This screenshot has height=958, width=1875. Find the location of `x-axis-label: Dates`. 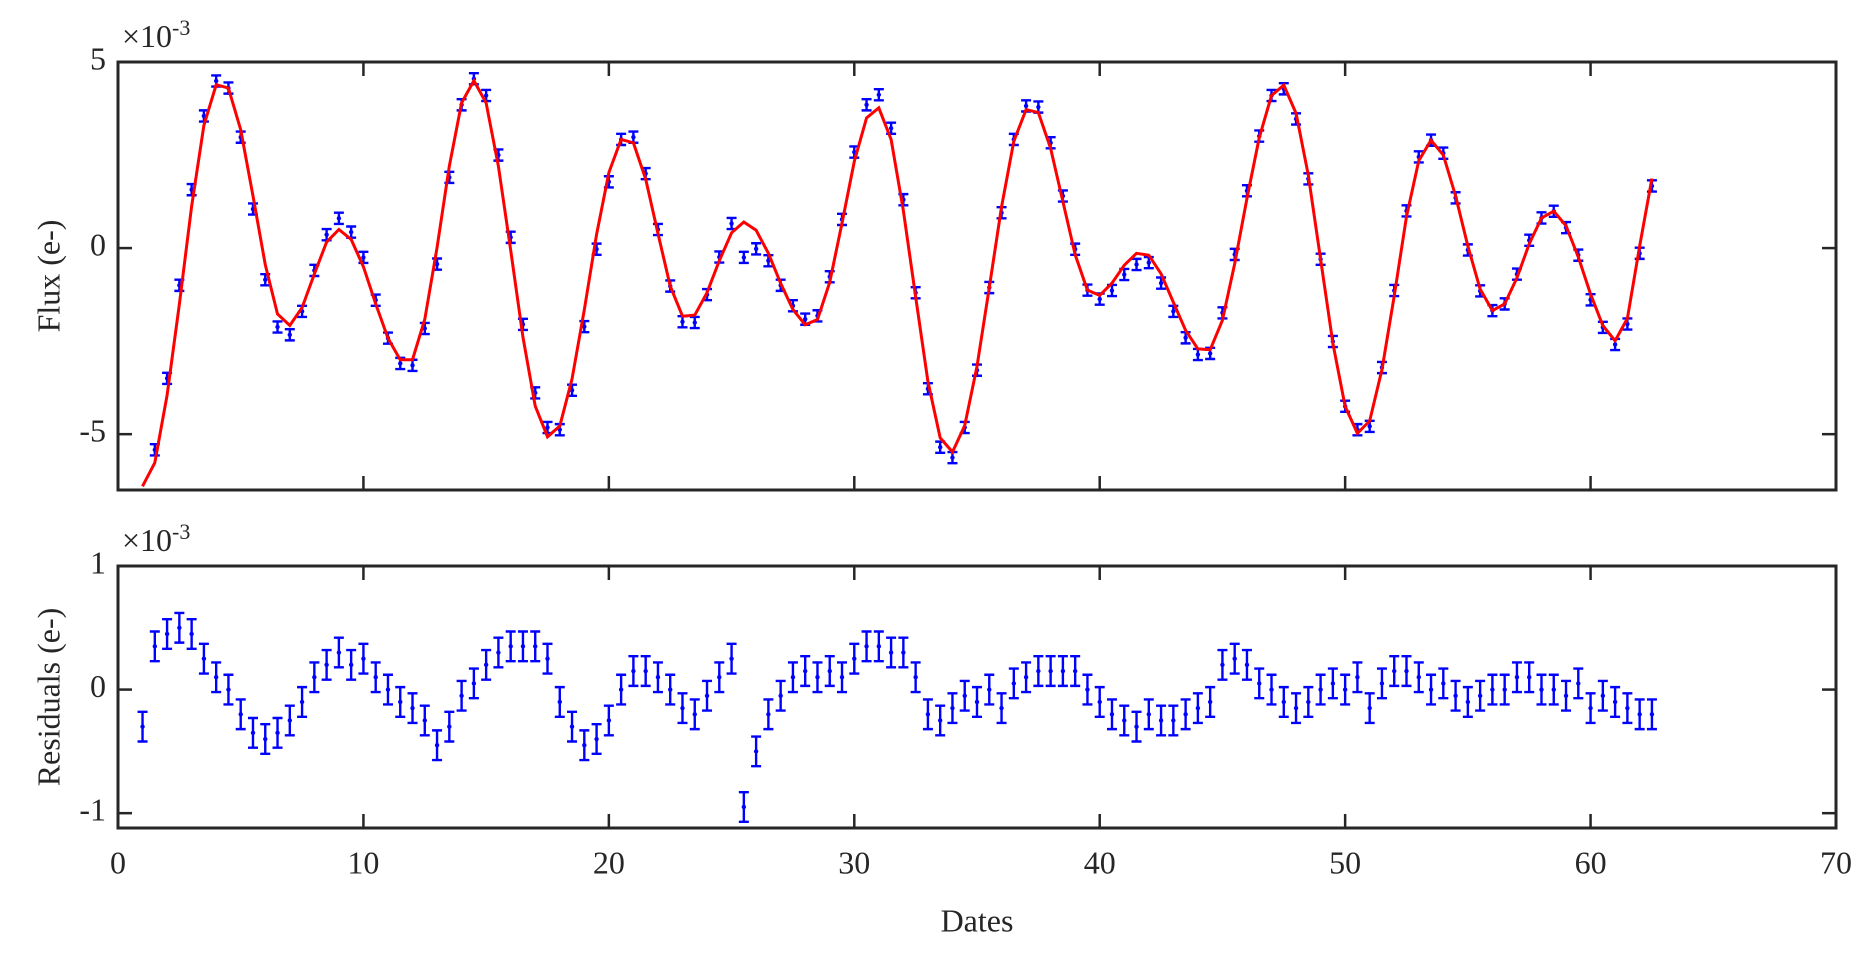

x-axis-label: Dates is located at coordinates (977, 920).